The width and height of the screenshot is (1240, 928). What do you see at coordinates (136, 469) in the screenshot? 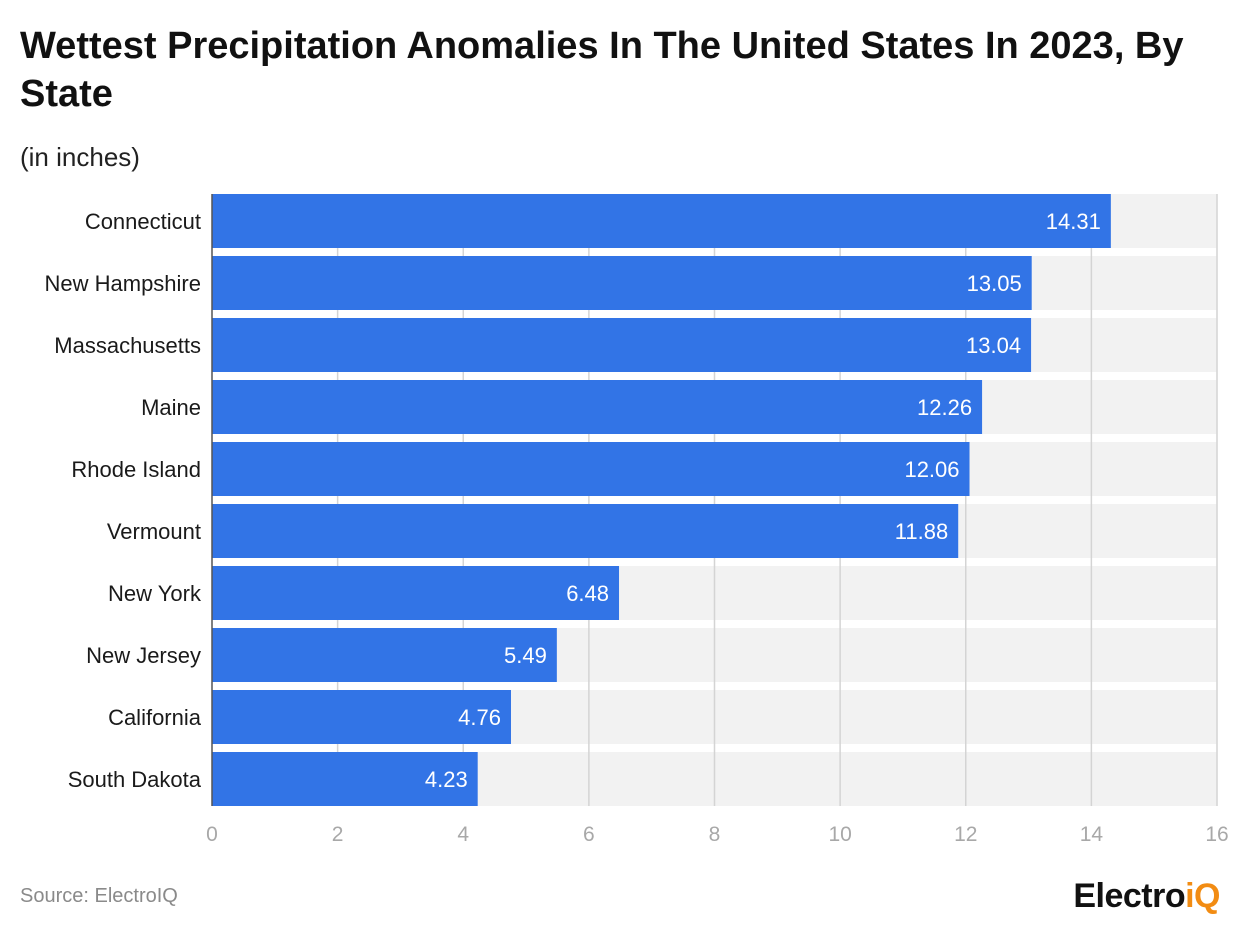
I see `category-label: Rhode Island` at bounding box center [136, 469].